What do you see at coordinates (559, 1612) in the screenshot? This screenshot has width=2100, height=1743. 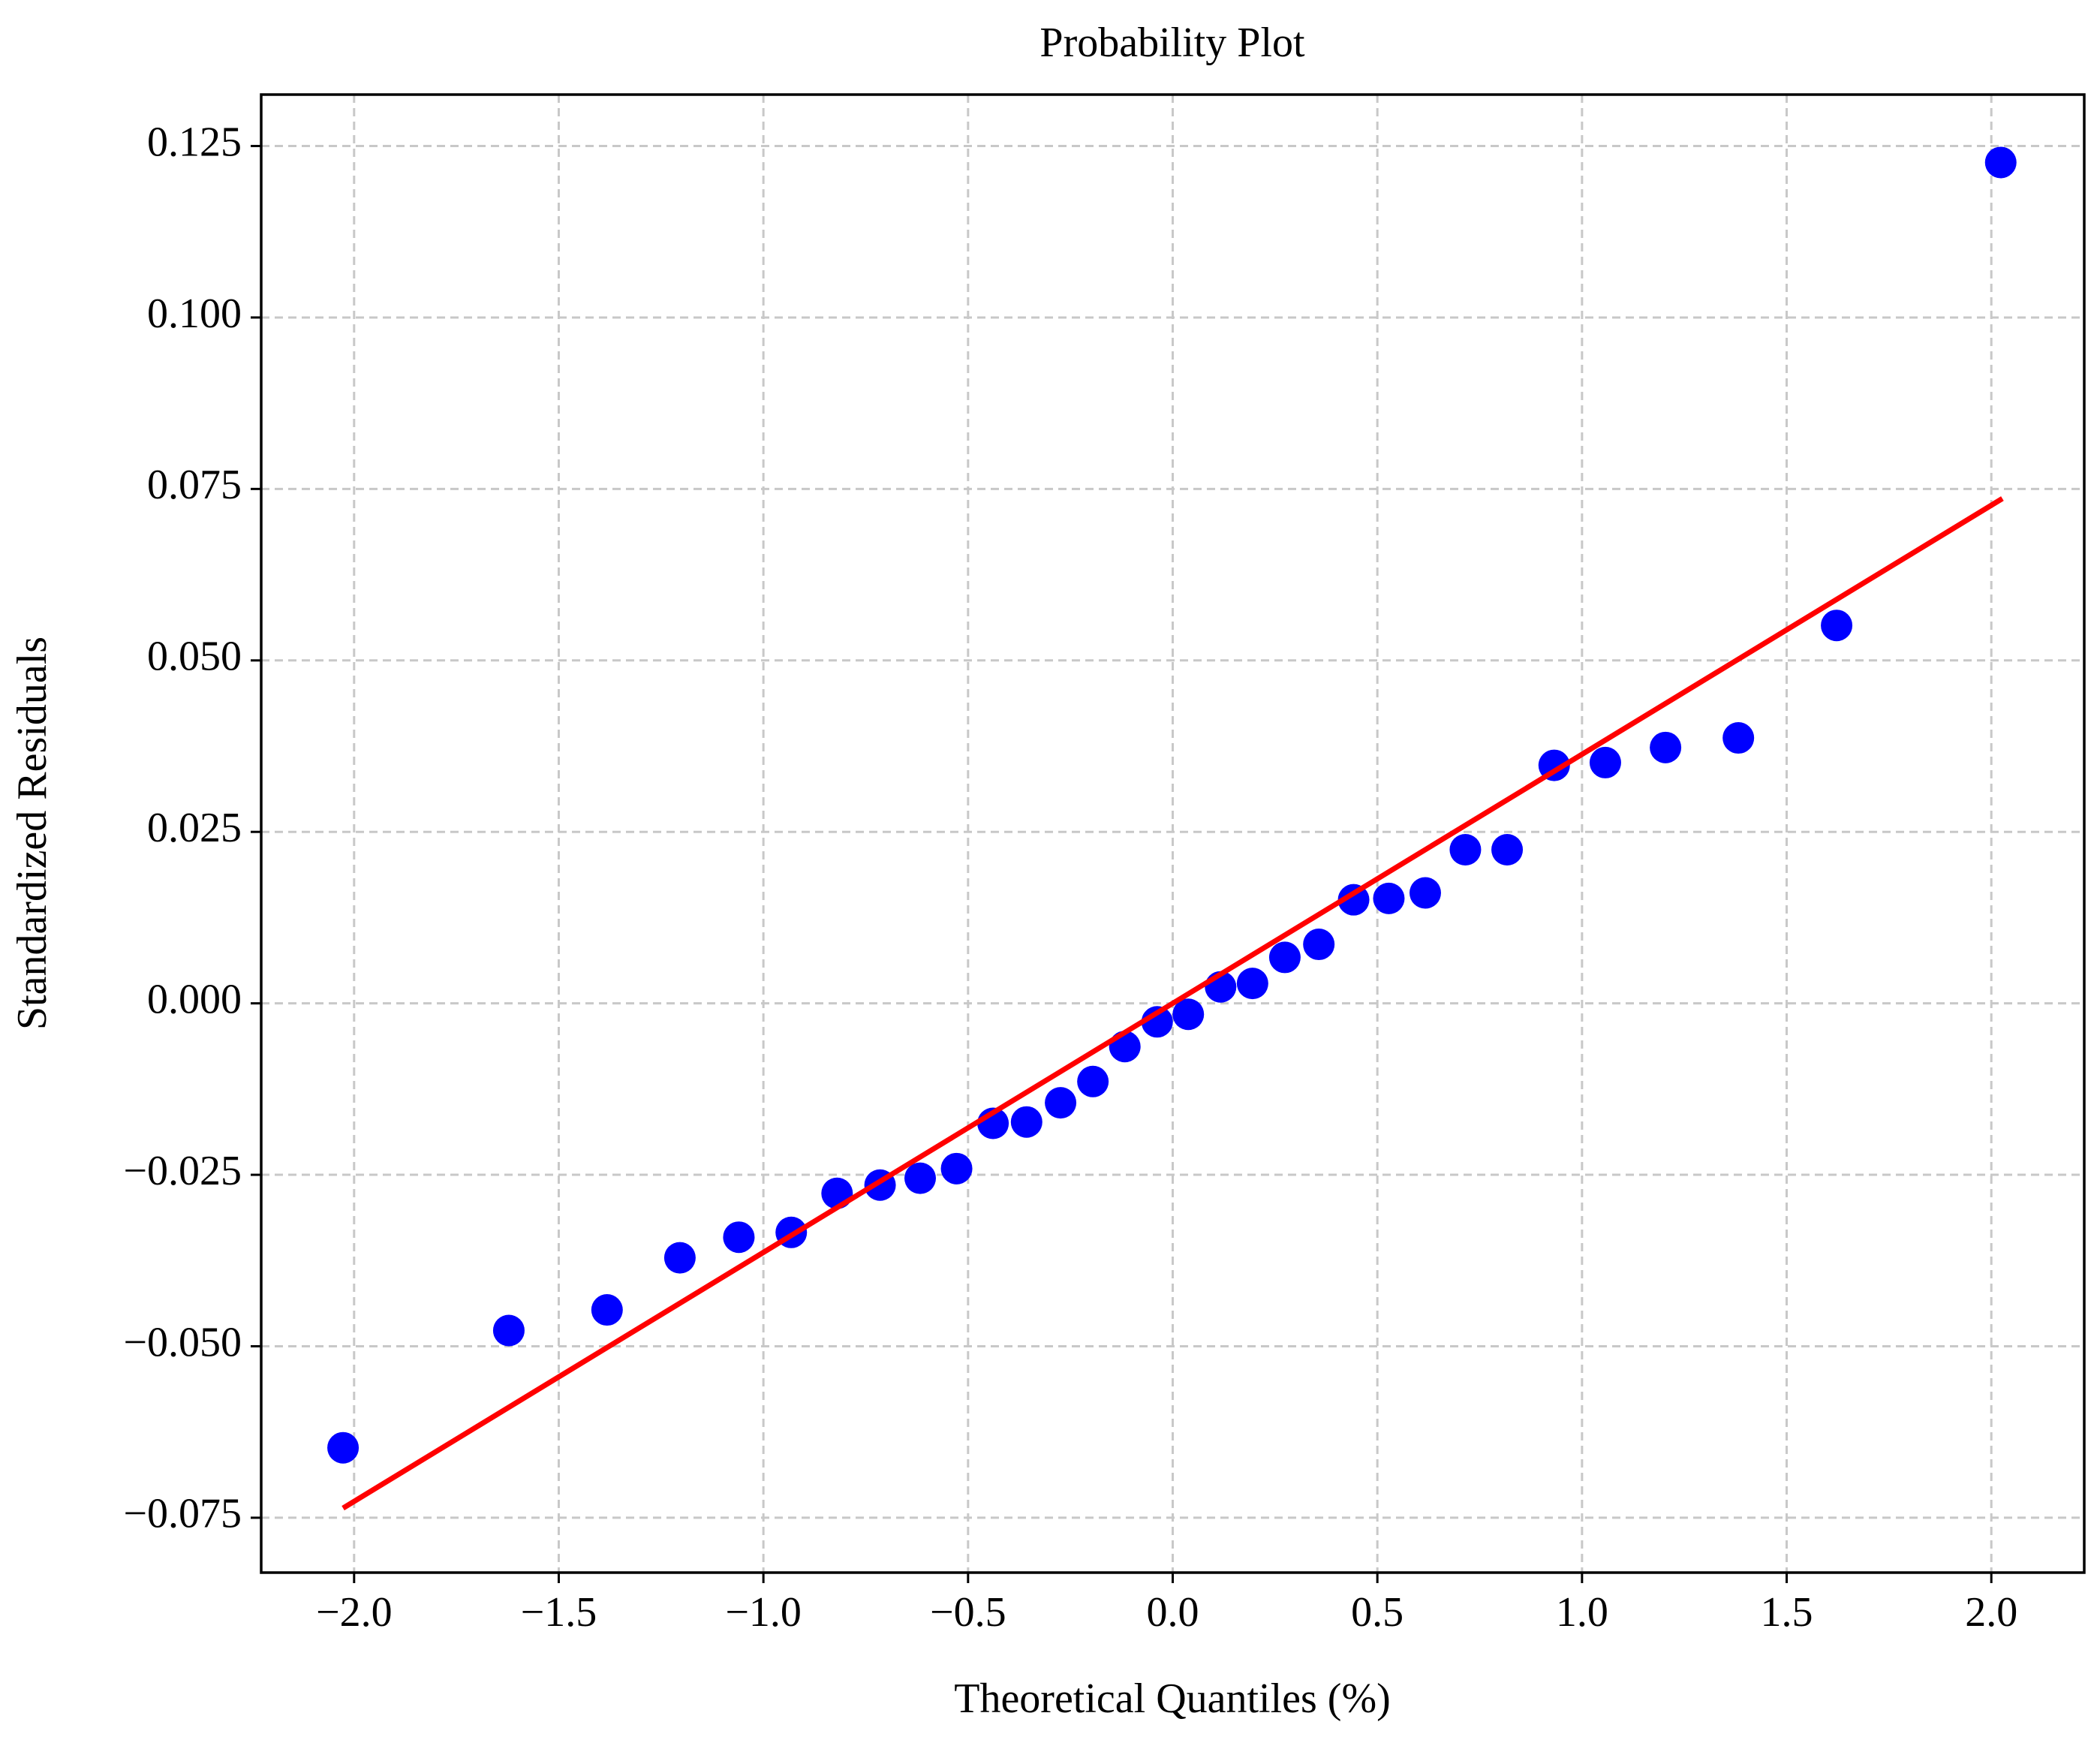 I see `x-tick-label: −1.5` at bounding box center [559, 1612].